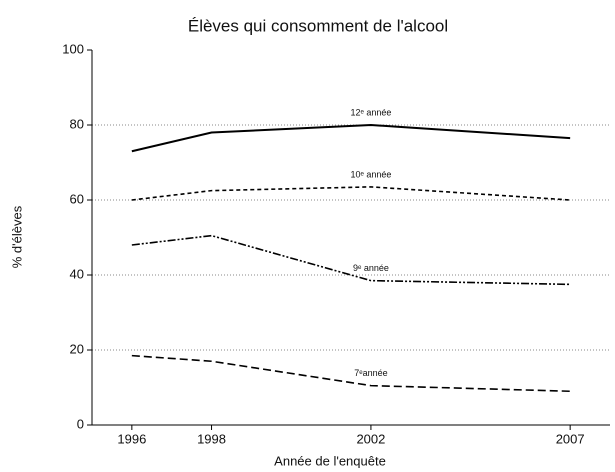 This screenshot has width=615, height=472. What do you see at coordinates (371, 268) in the screenshot?
I see `series-label: 9ᵉ année` at bounding box center [371, 268].